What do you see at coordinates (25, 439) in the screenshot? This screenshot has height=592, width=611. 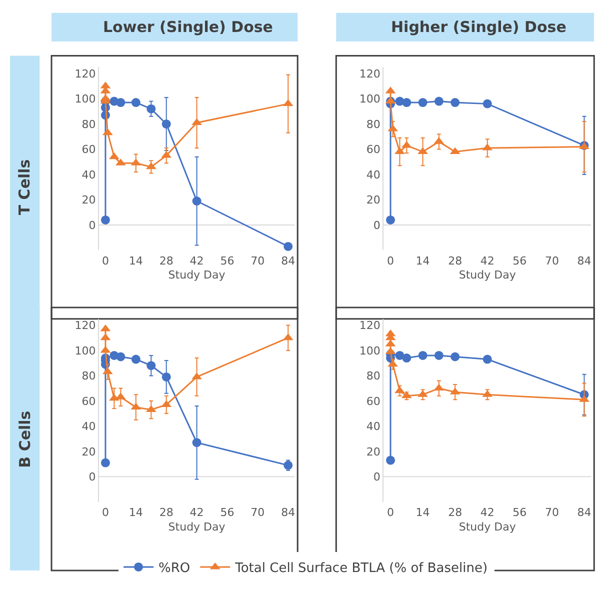 I see `y-axis-title: B Cells` at bounding box center [25, 439].